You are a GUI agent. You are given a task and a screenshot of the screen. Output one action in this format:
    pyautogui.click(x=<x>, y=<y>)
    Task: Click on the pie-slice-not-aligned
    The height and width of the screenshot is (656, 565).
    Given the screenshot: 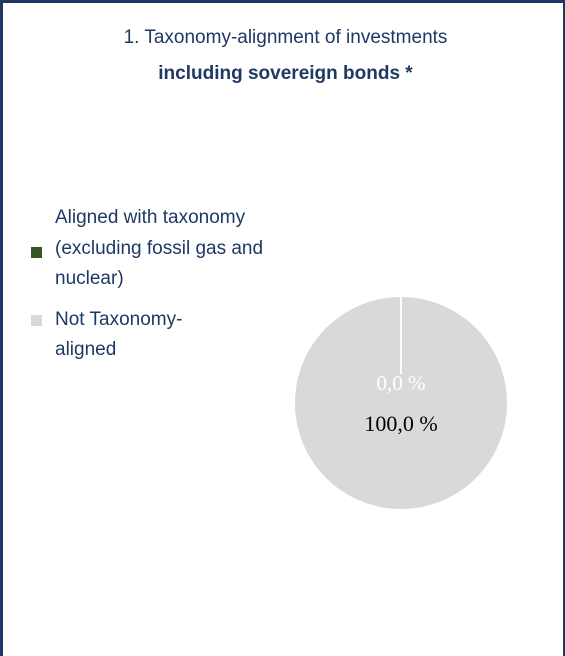 What is the action you would take?
    pyautogui.click(x=401, y=403)
    